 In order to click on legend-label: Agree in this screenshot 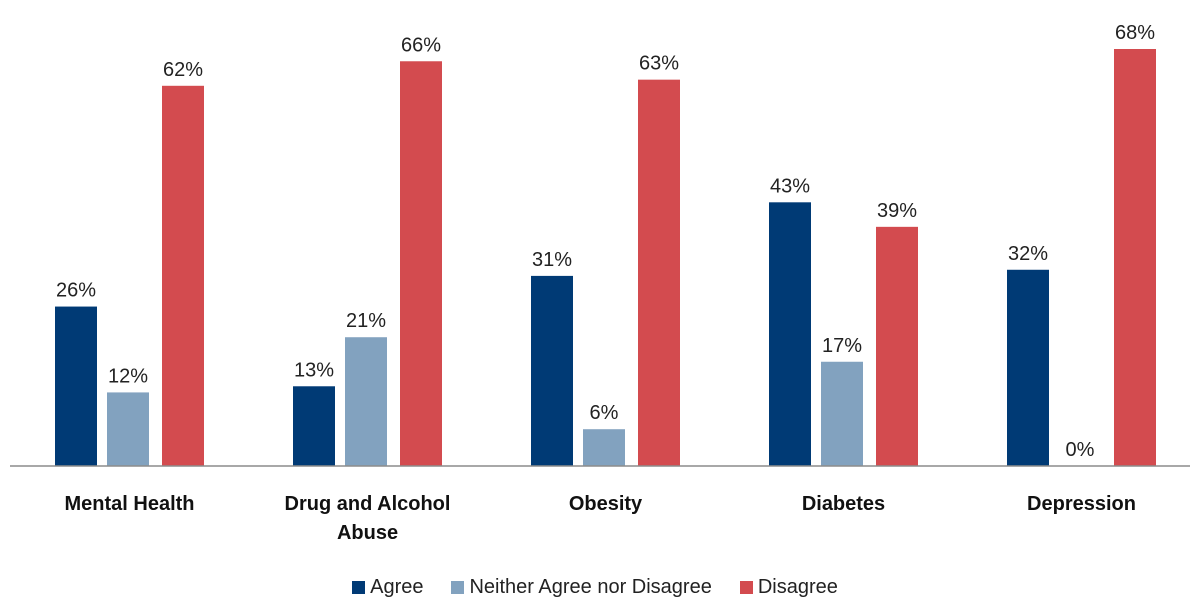, I will do `click(397, 587)`.